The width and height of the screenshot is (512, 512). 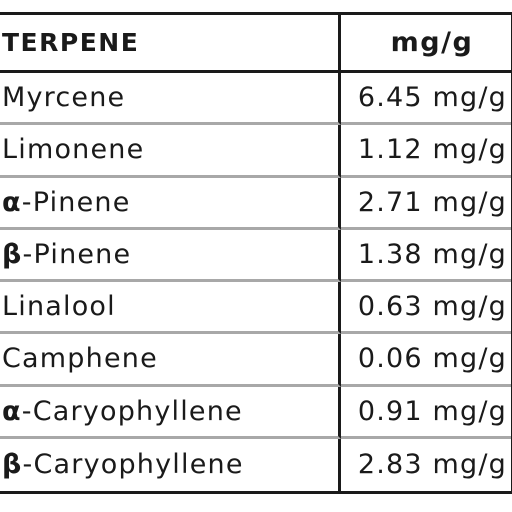 What do you see at coordinates (170, 99) in the screenshot?
I see `table-row-name: Myrcene` at bounding box center [170, 99].